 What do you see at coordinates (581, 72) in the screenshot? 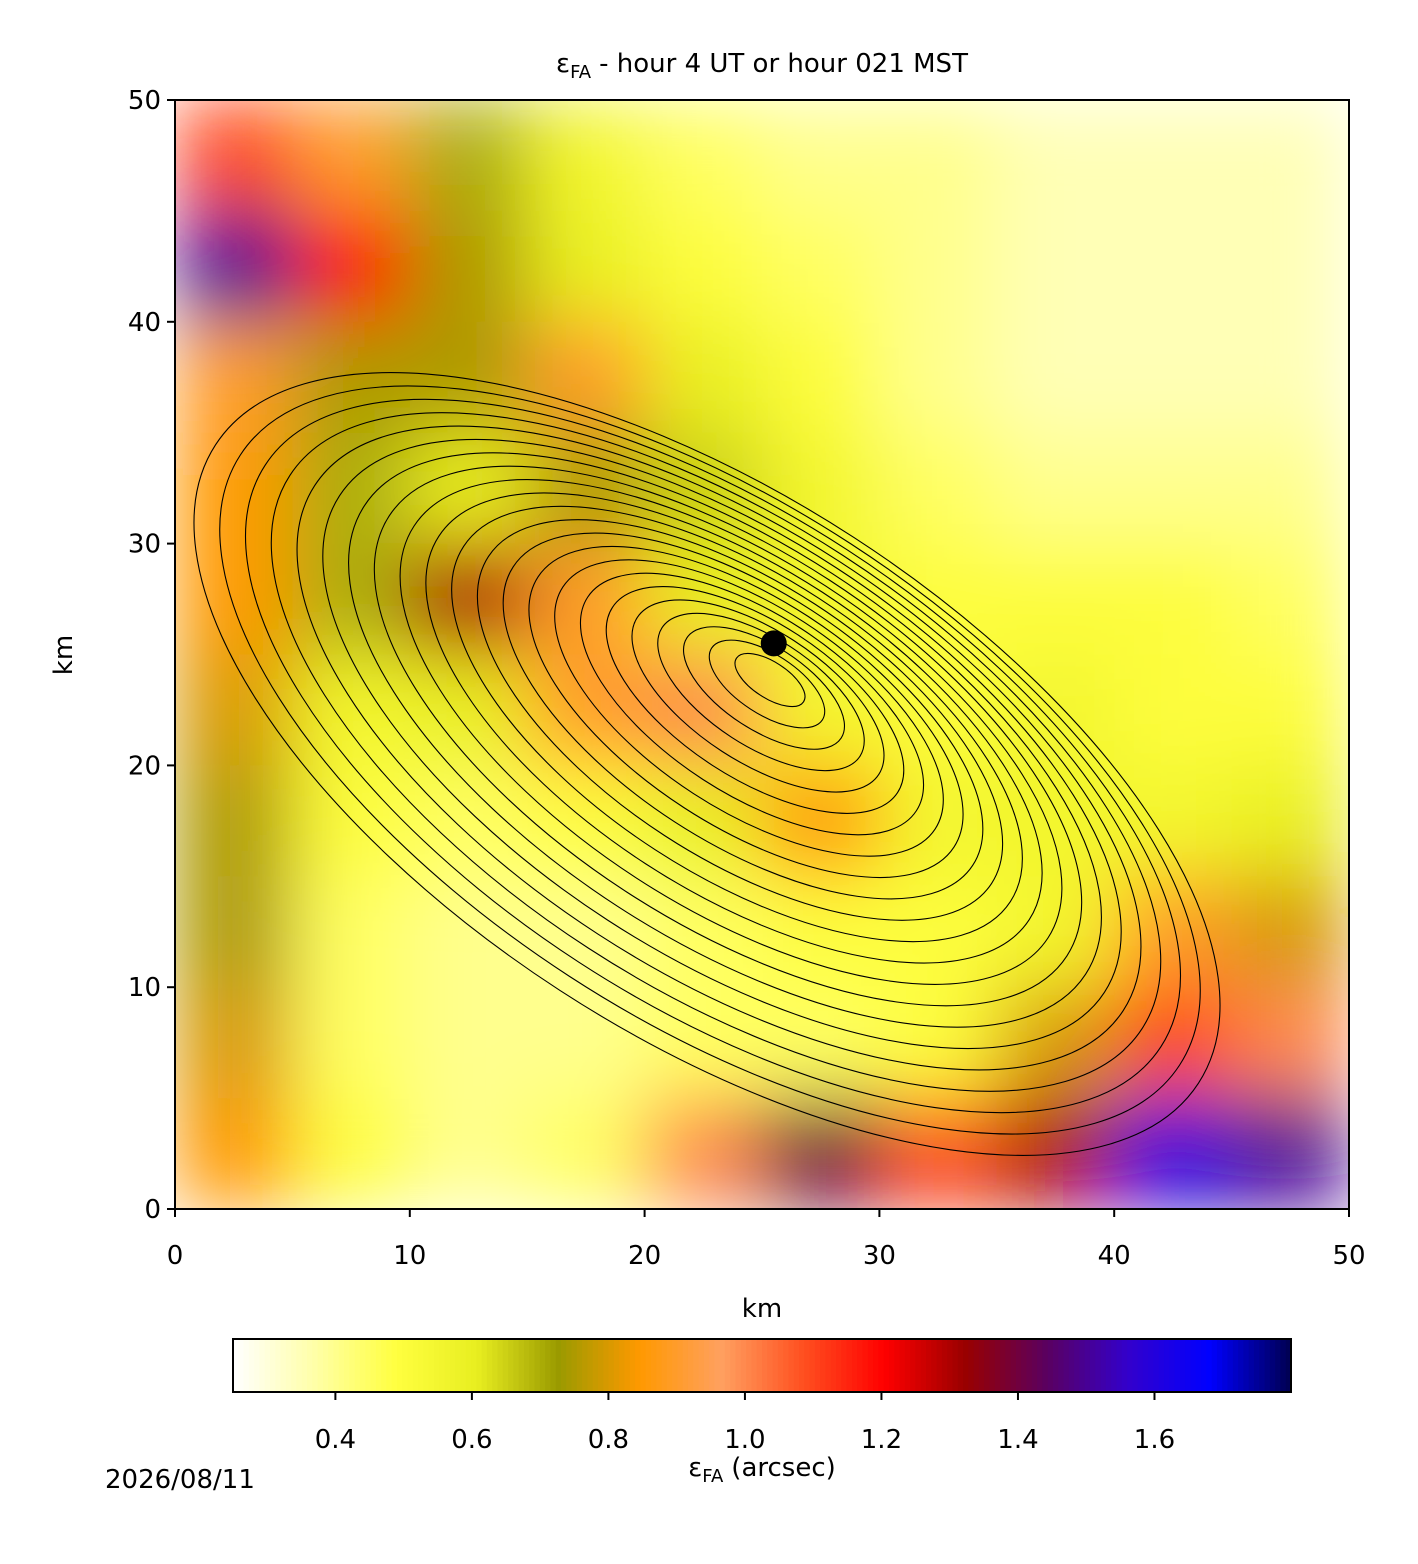
I see `title-subscript: FA` at bounding box center [581, 72].